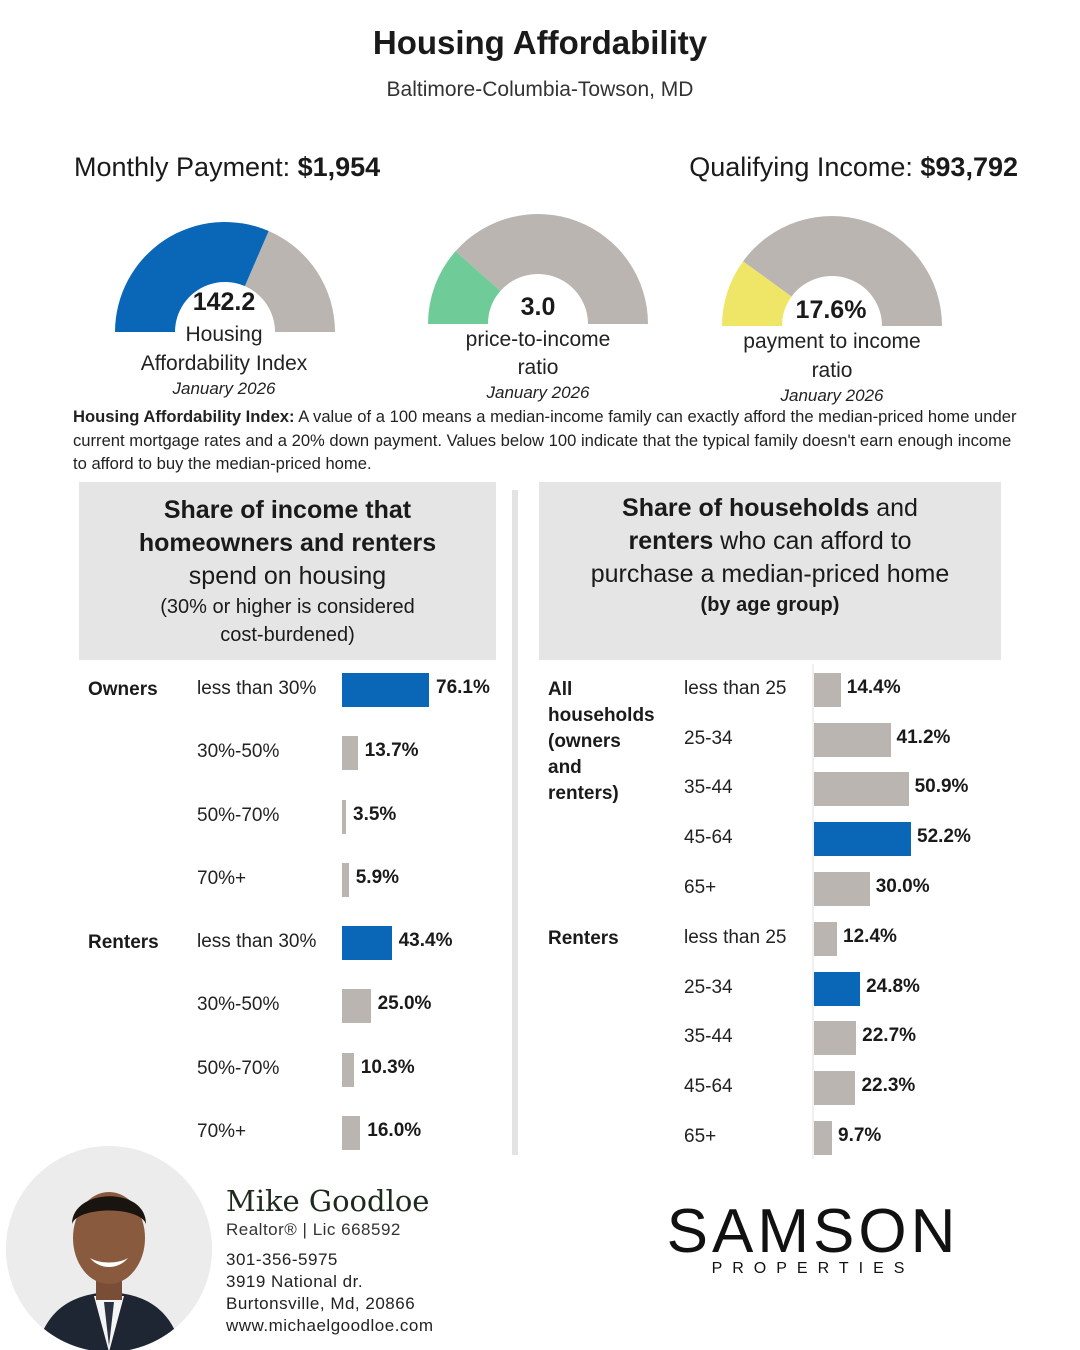 The width and height of the screenshot is (1080, 1350). I want to click on data-label: 22.3%, so click(888, 1086).